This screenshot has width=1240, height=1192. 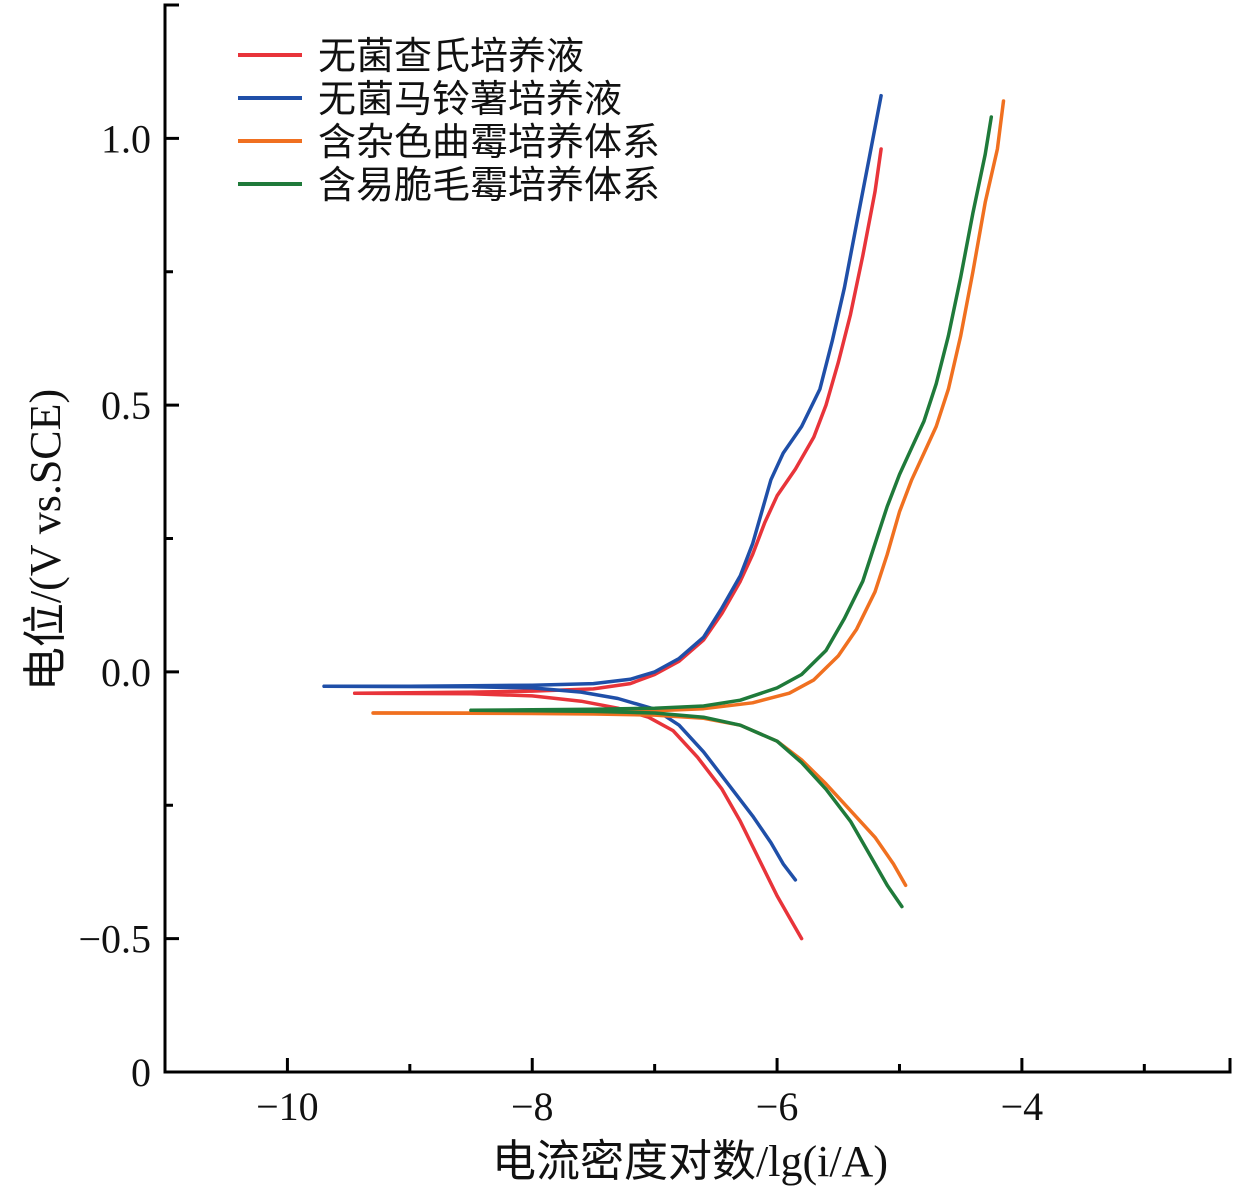 I want to click on y-tick-label: −0.5, so click(x=114, y=939).